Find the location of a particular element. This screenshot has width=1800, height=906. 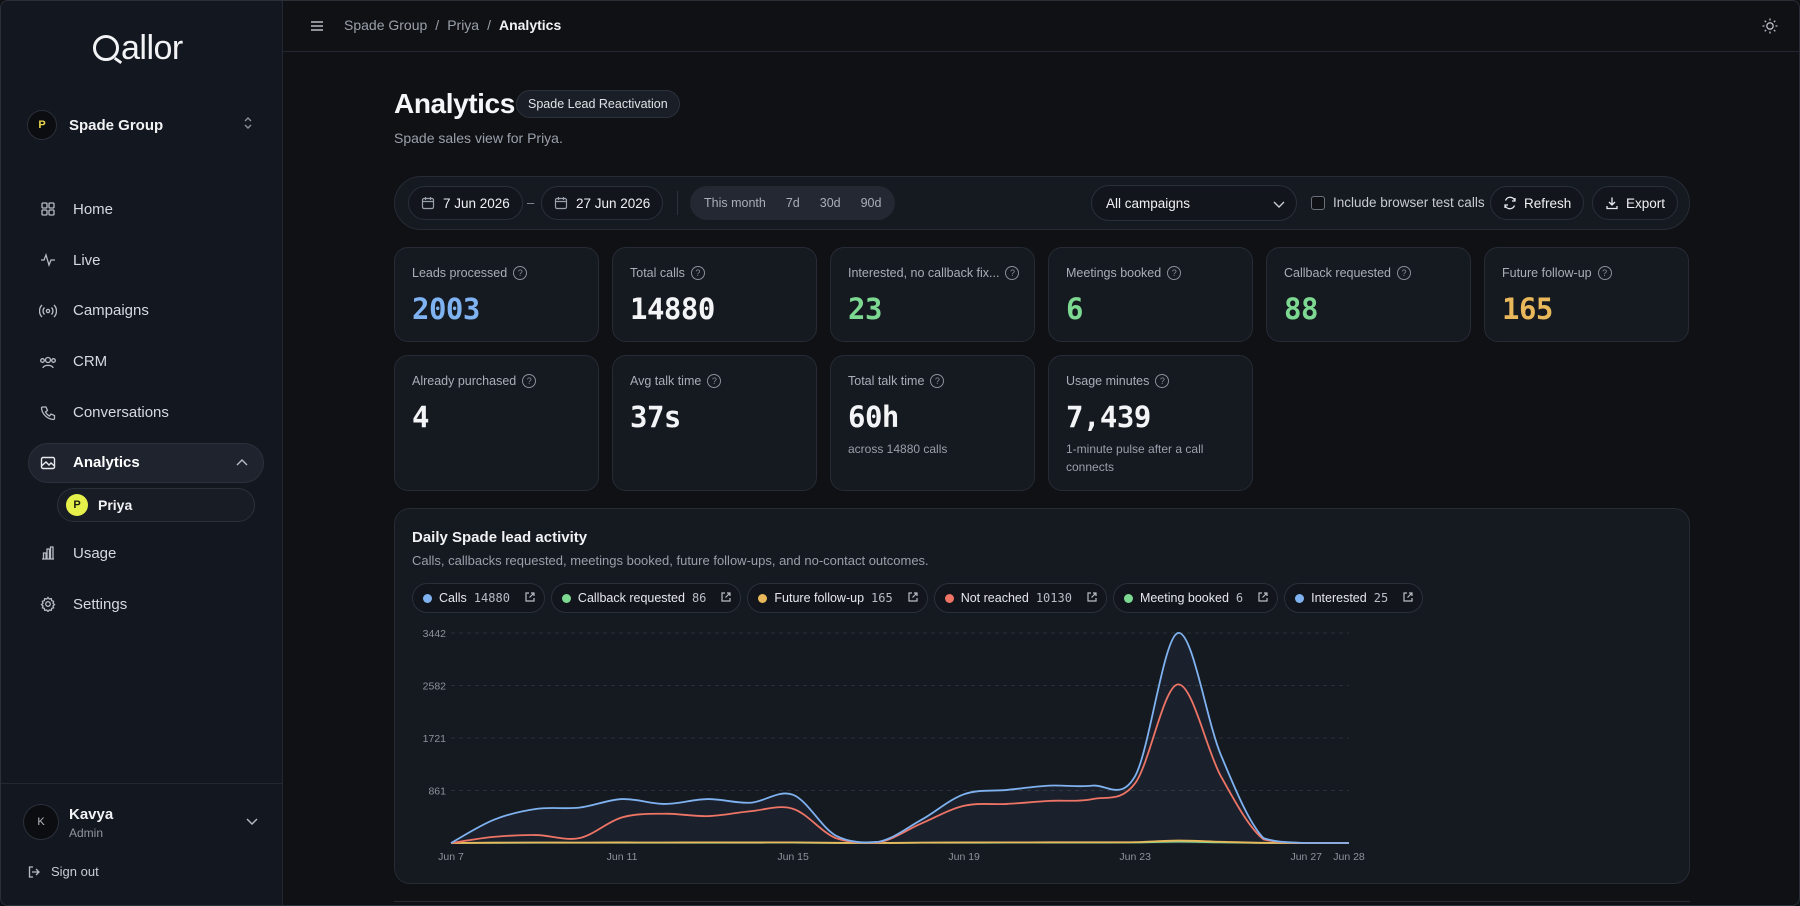

date-from-picker: 7 Jun 2026 is located at coordinates (465, 203).